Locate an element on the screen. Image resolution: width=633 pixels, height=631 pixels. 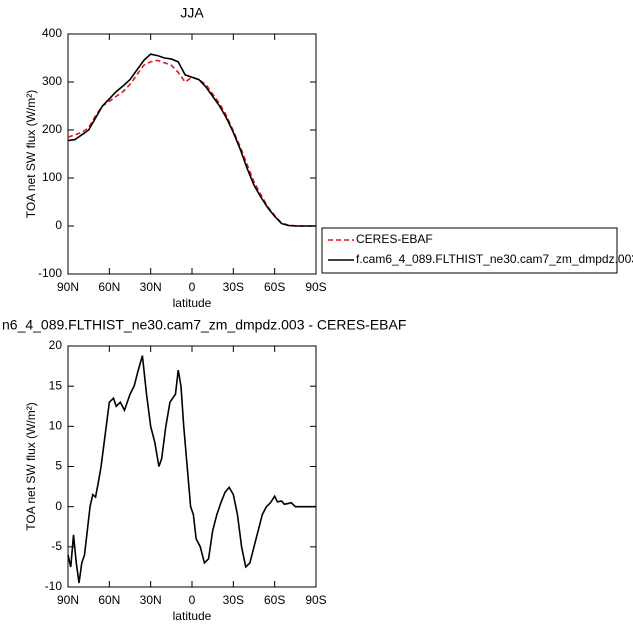
y-tick-label: -5 is located at coordinates (56, 546).